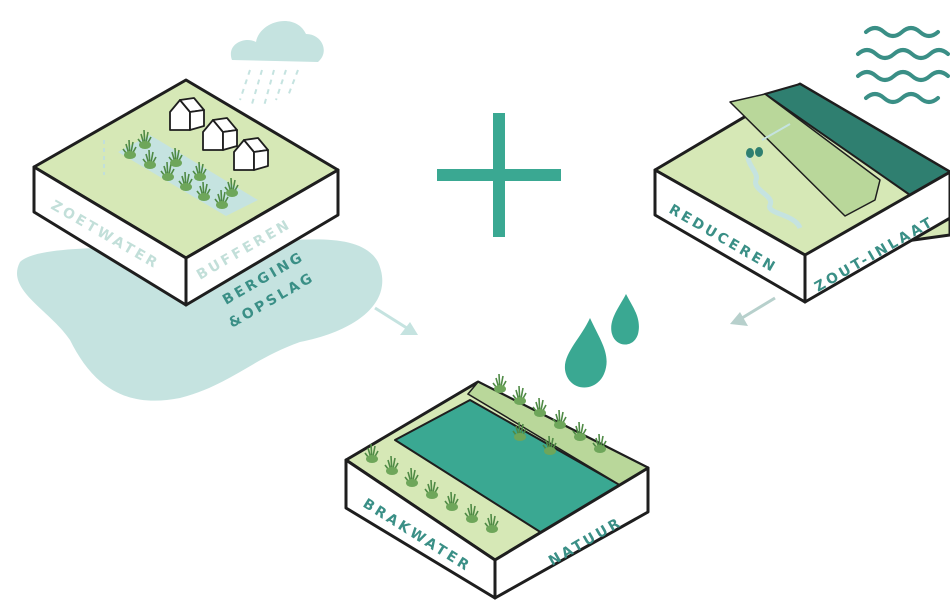 The width and height of the screenshot is (950, 605). What do you see at coordinates (497, 486) in the screenshot?
I see `brackish-block` at bounding box center [497, 486].